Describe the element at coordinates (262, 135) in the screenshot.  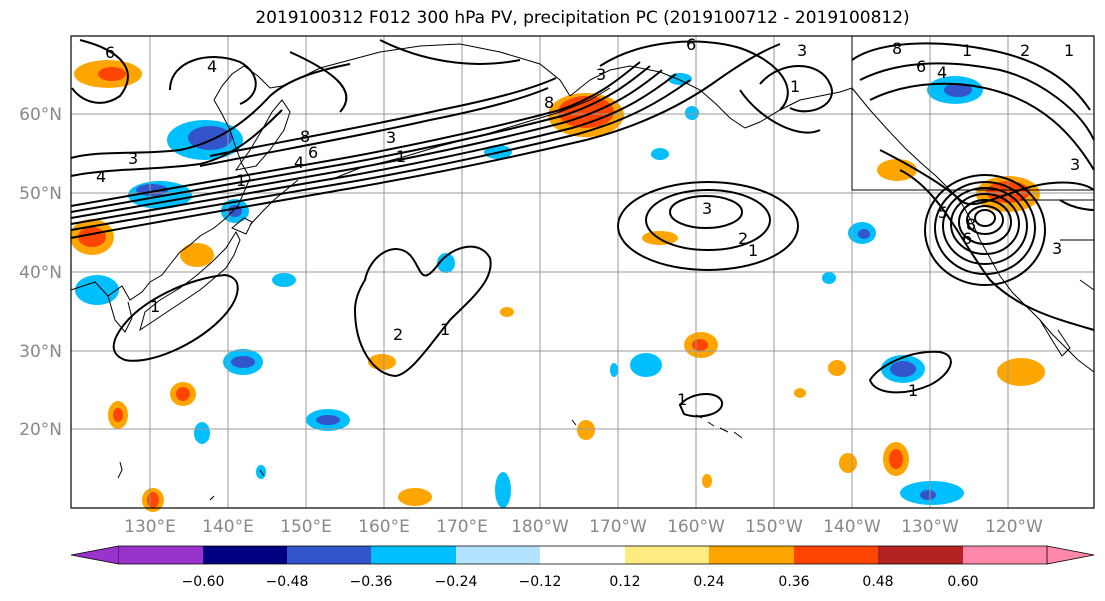
I see `kamchatka-coast` at that location.